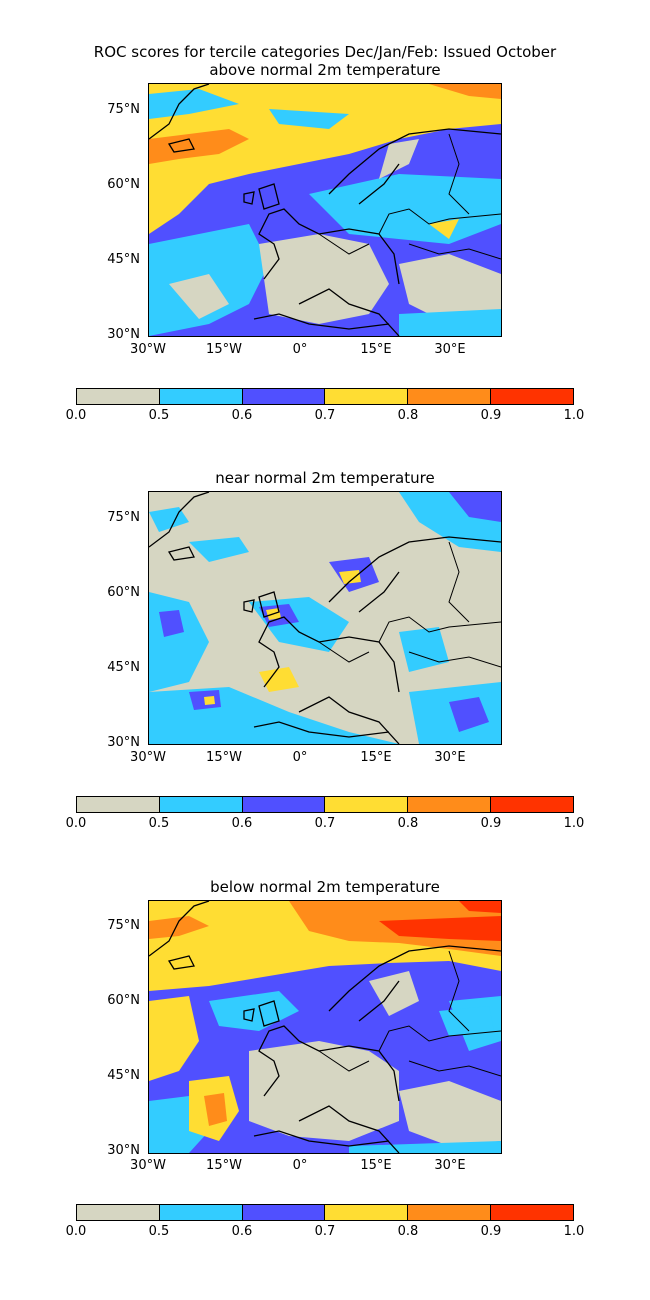 This screenshot has height=1300, width=650. I want to click on panel-3-subtitle: below normal 2m temperature, so click(325, 887).